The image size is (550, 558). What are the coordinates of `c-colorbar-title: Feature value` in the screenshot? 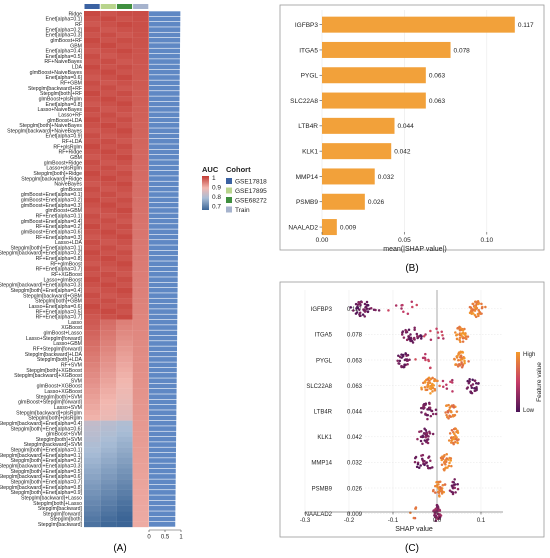 It's located at (539, 382).